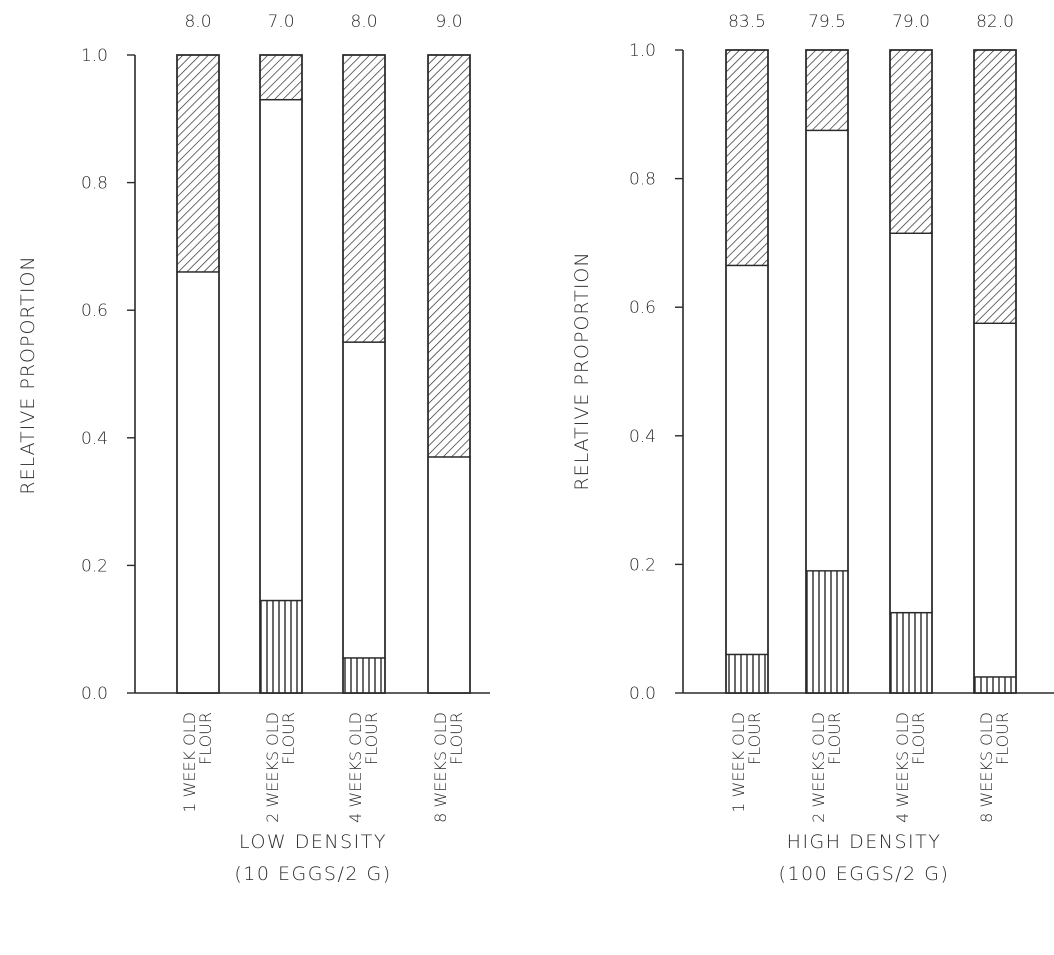 The image size is (1054, 955). I want to click on bar-top-label: 79.0, so click(911, 22).